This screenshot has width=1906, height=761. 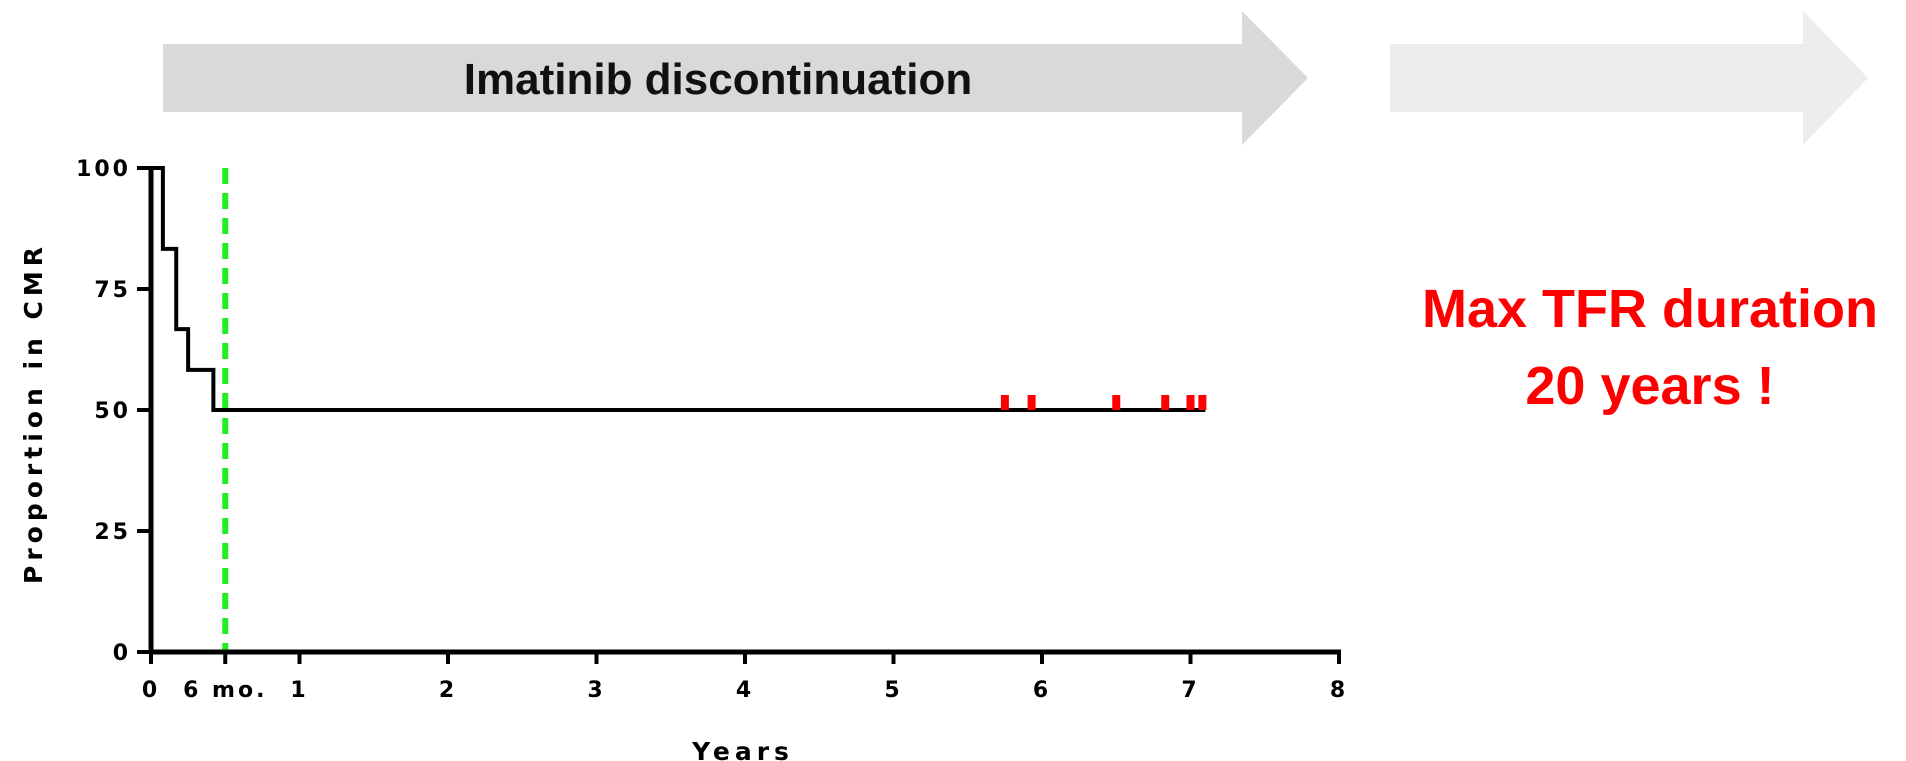 I want to click on extension-arrow, so click(x=1629, y=78).